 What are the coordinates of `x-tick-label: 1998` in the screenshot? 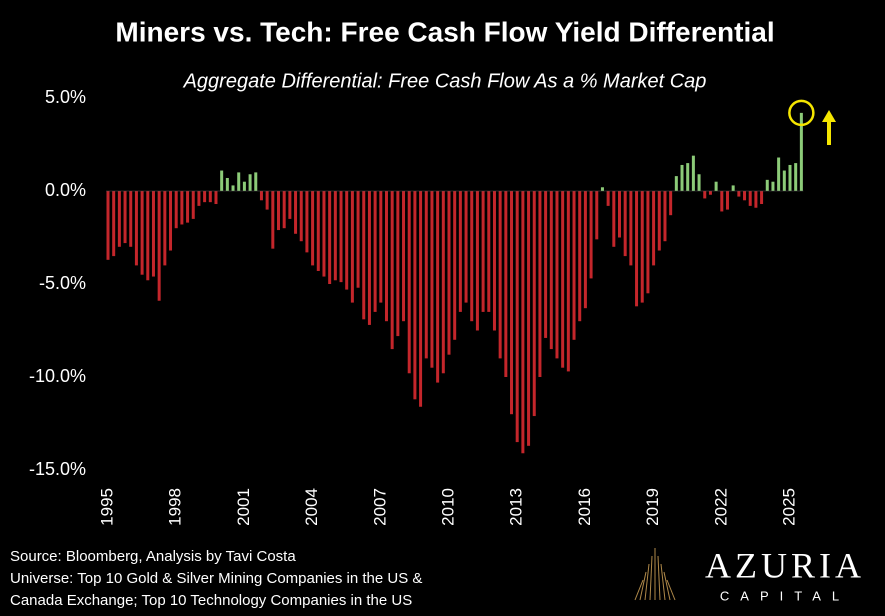 It's located at (175, 507).